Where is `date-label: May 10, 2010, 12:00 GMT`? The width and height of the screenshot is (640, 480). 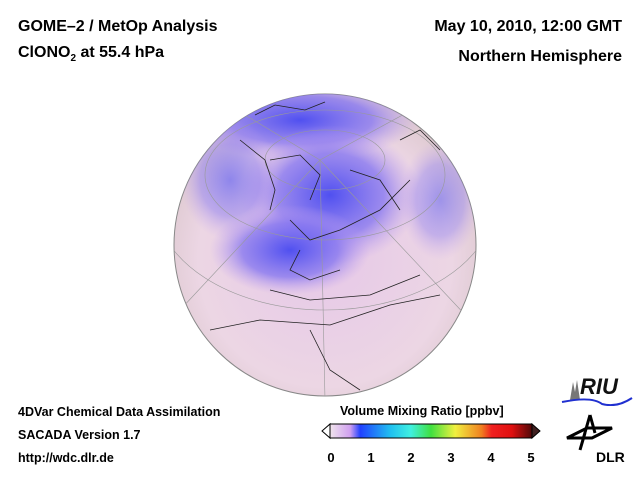
date-label: May 10, 2010, 12:00 GMT is located at coordinates (528, 26).